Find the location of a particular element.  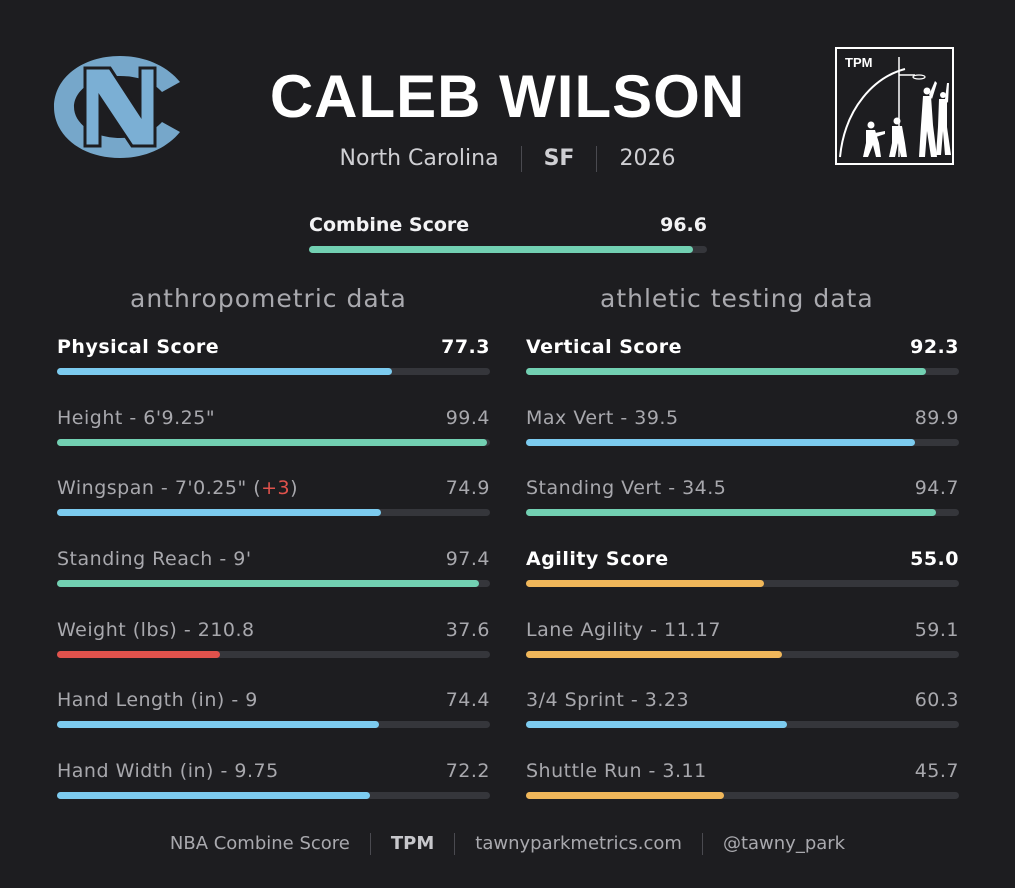

metric-label: Standing Vert - 34.5 is located at coordinates (626, 488).